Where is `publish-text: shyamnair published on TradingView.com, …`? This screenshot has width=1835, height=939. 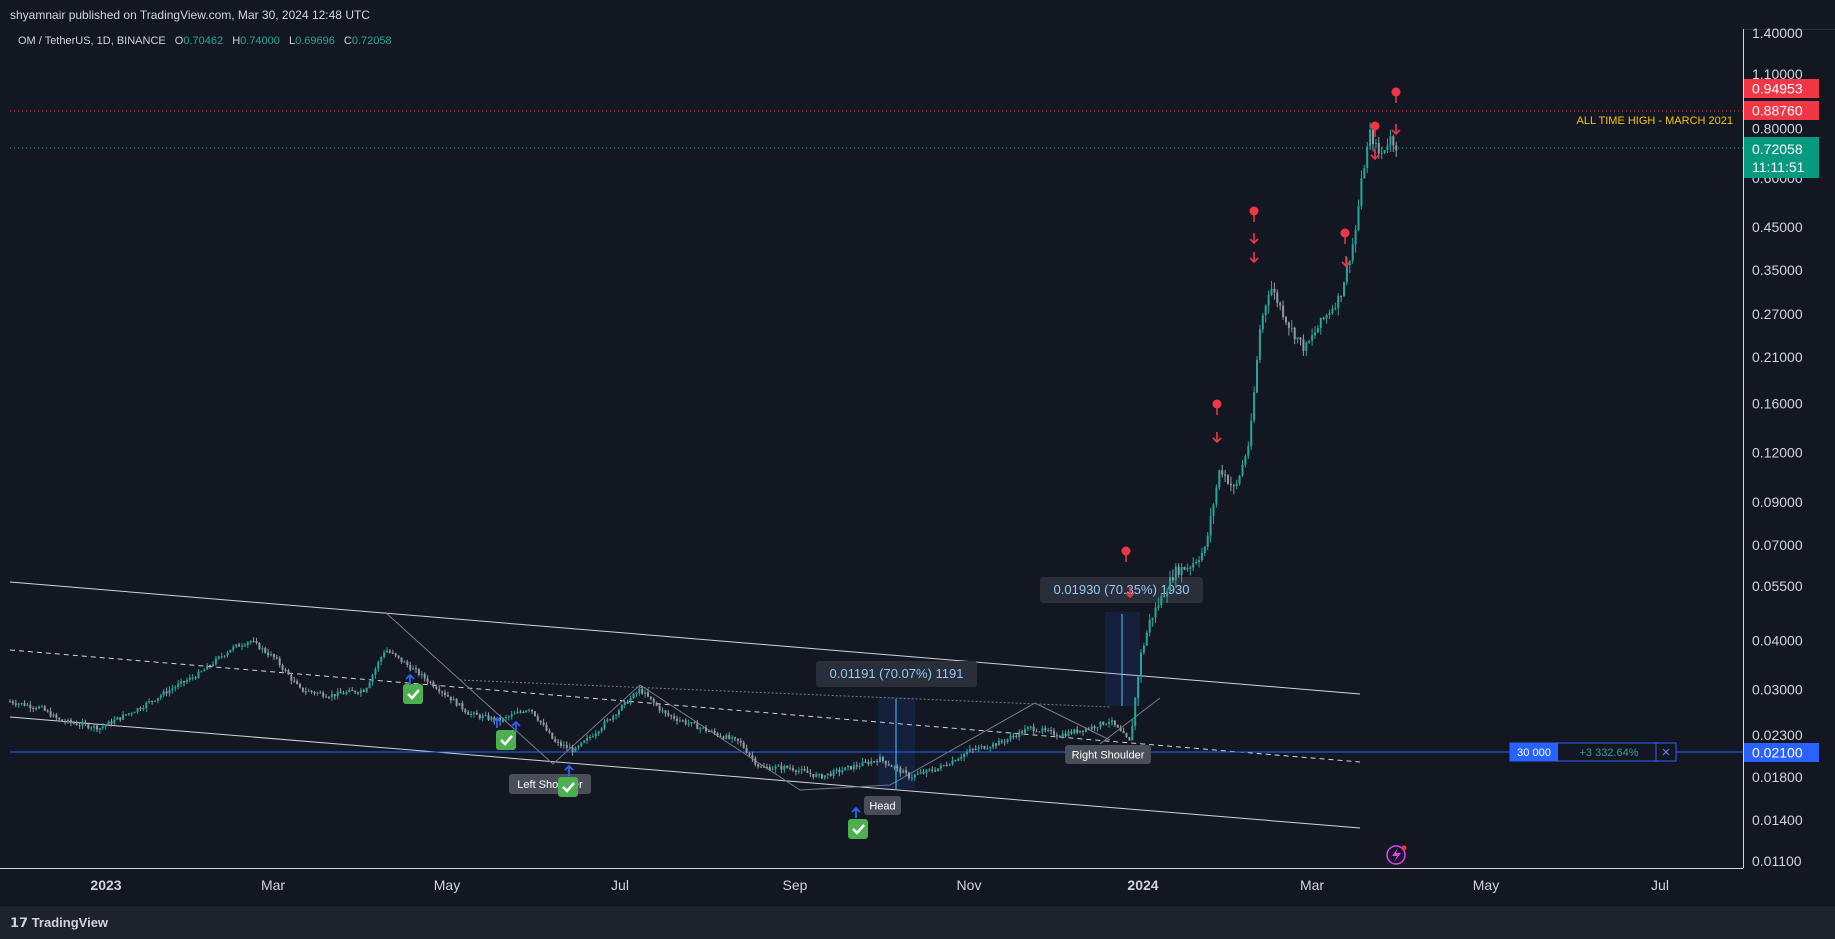
publish-text: shyamnair published on TradingView.com, … is located at coordinates (190, 15).